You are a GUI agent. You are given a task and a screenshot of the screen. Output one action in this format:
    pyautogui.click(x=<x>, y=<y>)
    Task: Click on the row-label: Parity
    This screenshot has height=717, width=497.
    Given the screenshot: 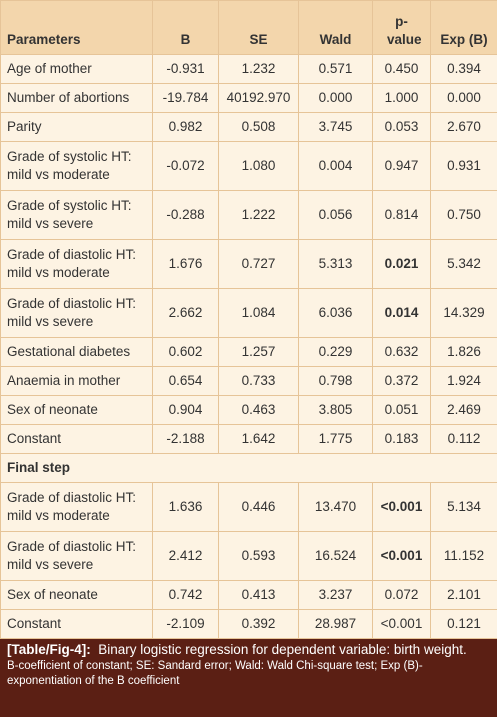 What is the action you would take?
    pyautogui.click(x=77, y=127)
    